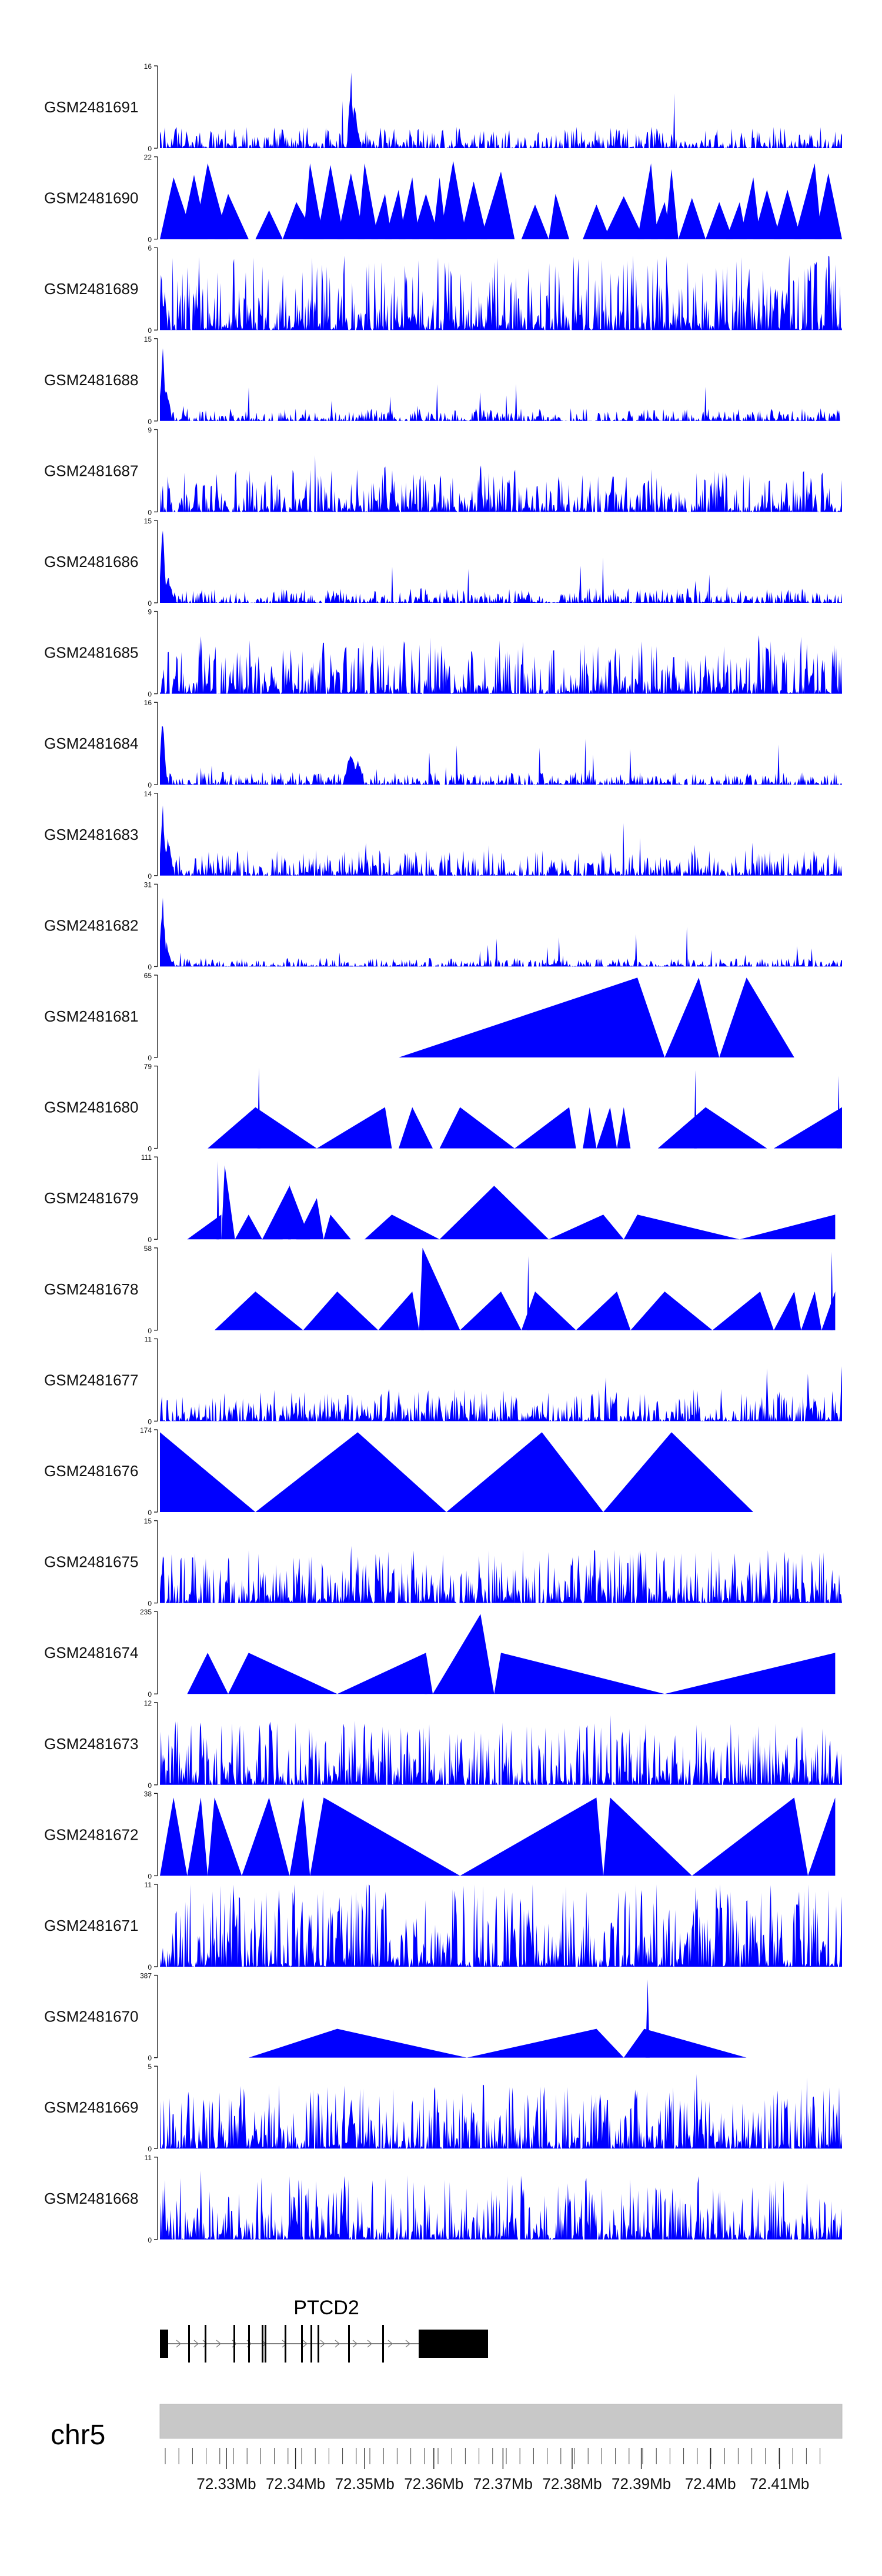 This screenshot has width=882, height=2576. I want to click on track-GSM2481691: GSM2481691 16 0, so click(443, 107).